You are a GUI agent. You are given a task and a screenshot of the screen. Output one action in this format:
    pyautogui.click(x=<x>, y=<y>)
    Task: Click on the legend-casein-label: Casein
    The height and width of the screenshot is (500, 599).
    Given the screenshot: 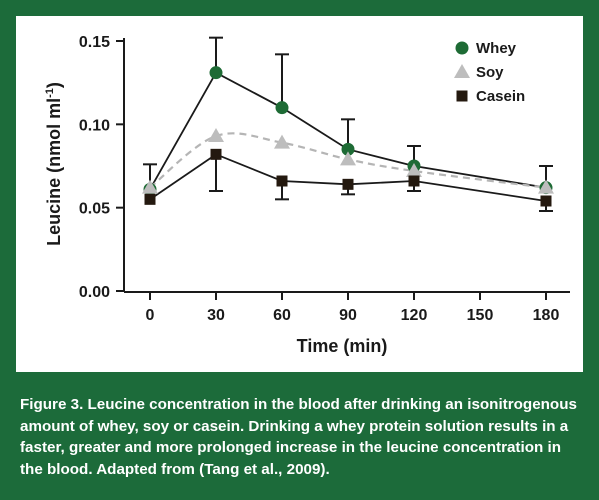 What is the action you would take?
    pyautogui.click(x=500, y=96)
    